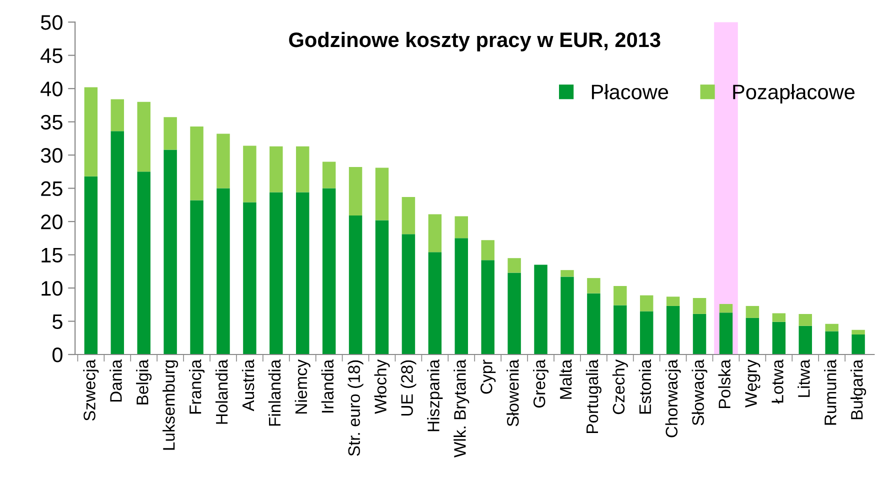  What do you see at coordinates (645, 386) in the screenshot?
I see `x-tick-label: Estonia` at bounding box center [645, 386].